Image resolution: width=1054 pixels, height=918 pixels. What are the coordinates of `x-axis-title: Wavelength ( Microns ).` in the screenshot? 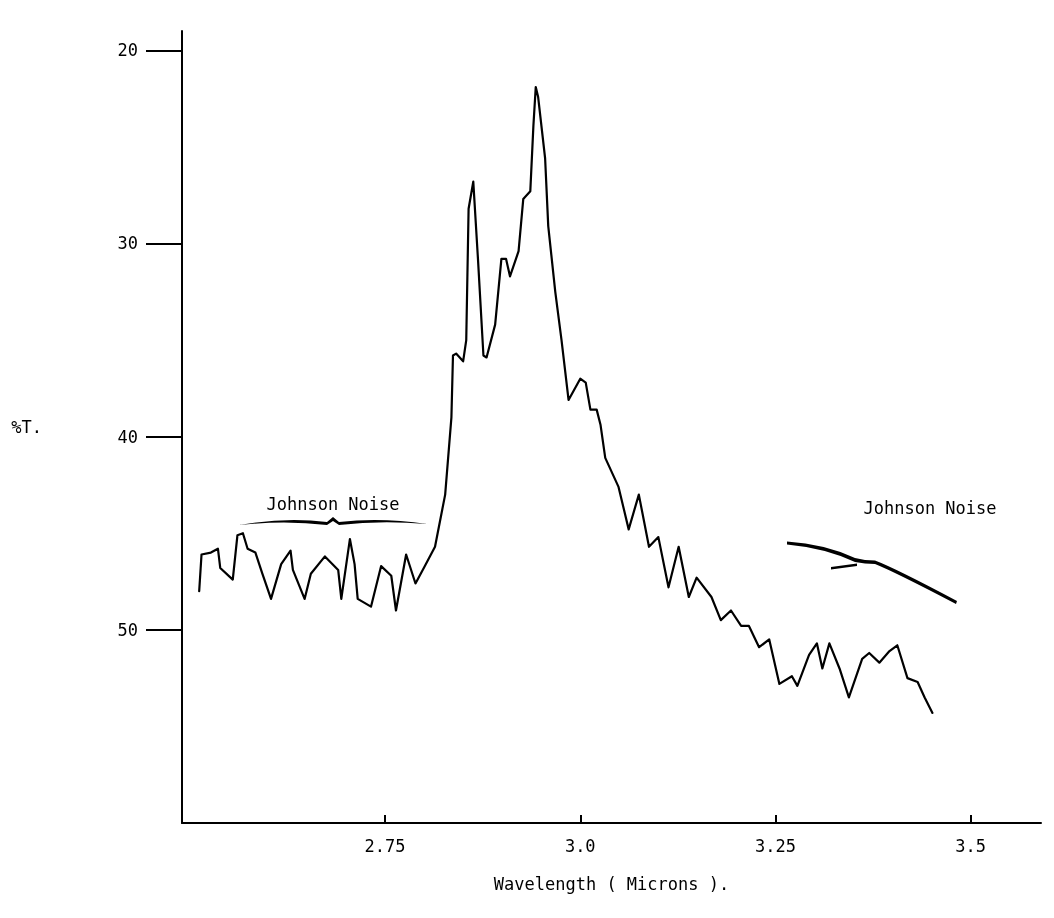 It's located at (611, 883).